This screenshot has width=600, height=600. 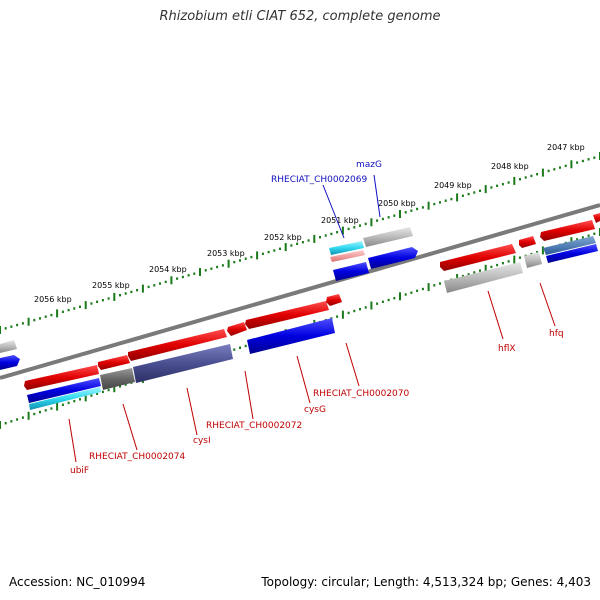 What do you see at coordinates (168, 269) in the screenshot?
I see `scale-label: 2054 kbp` at bounding box center [168, 269].